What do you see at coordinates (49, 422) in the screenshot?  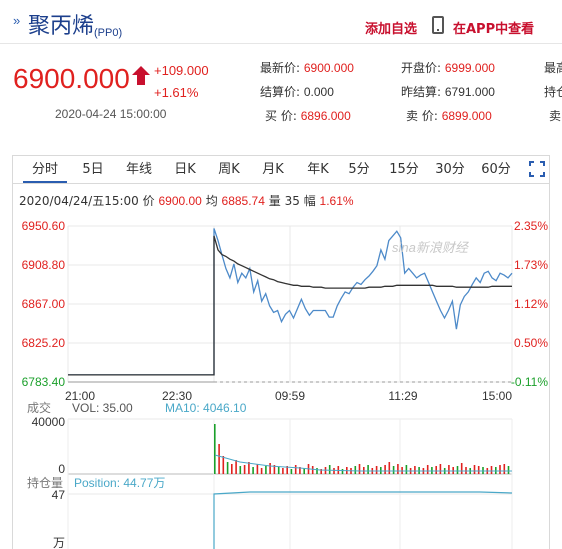 I see `volume-tick-top: 40000` at bounding box center [49, 422].